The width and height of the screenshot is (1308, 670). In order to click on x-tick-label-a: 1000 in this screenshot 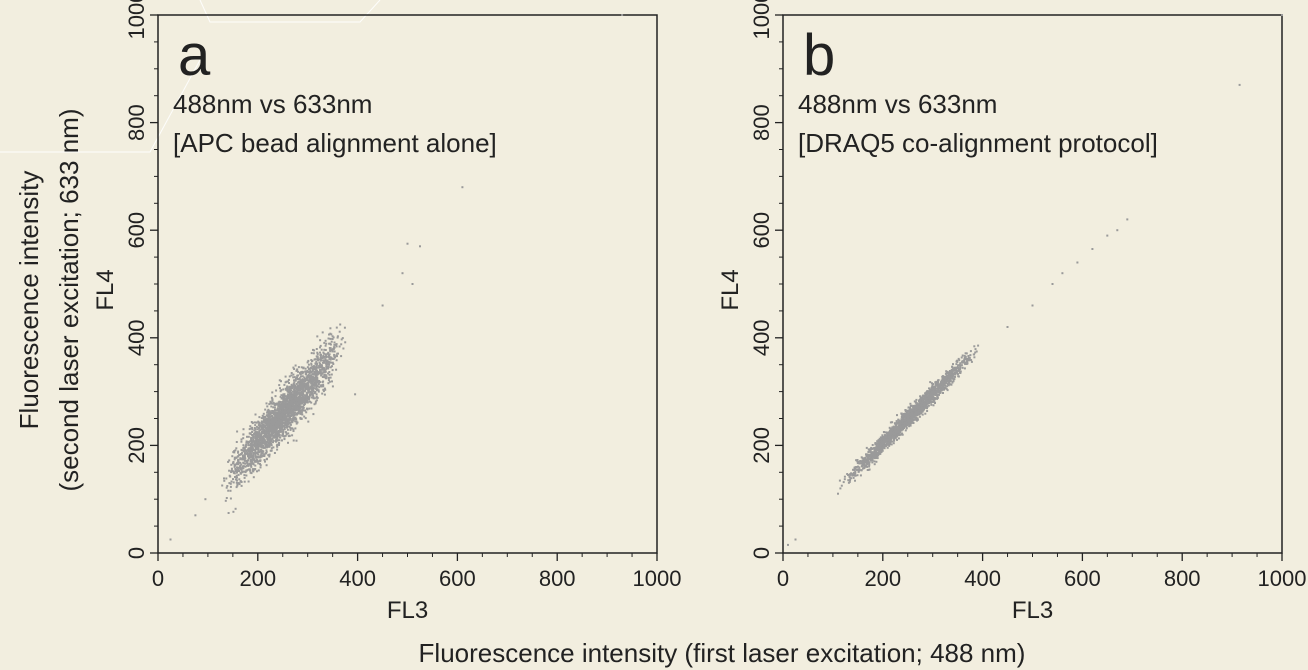, I will do `click(657, 578)`.